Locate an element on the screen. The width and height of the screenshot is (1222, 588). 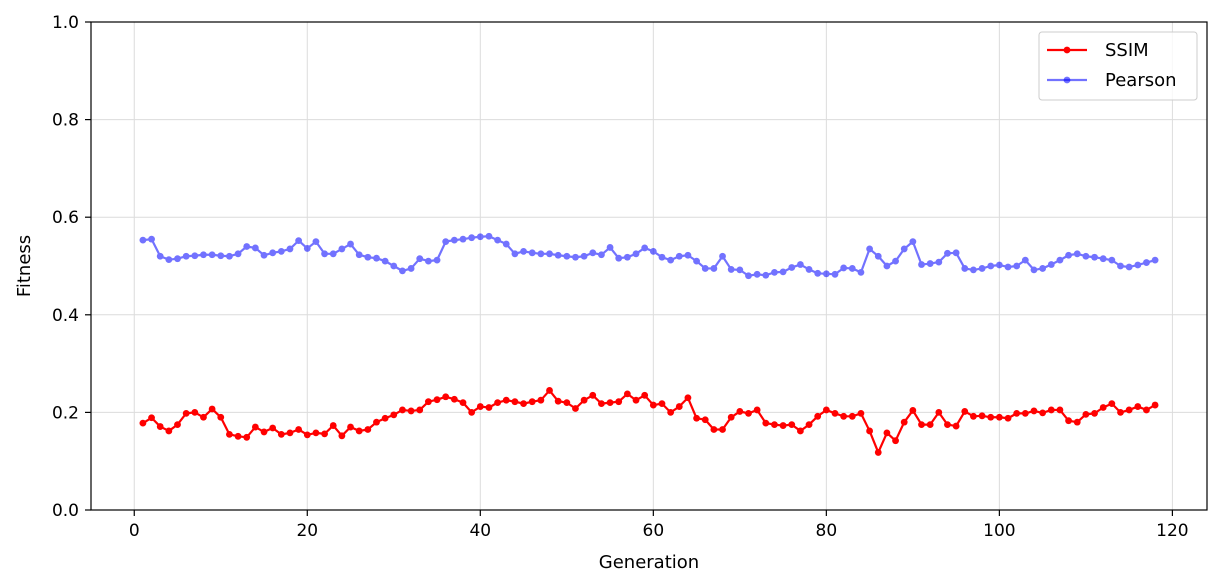
y-tick-label: 0.8 is located at coordinates (65, 121).